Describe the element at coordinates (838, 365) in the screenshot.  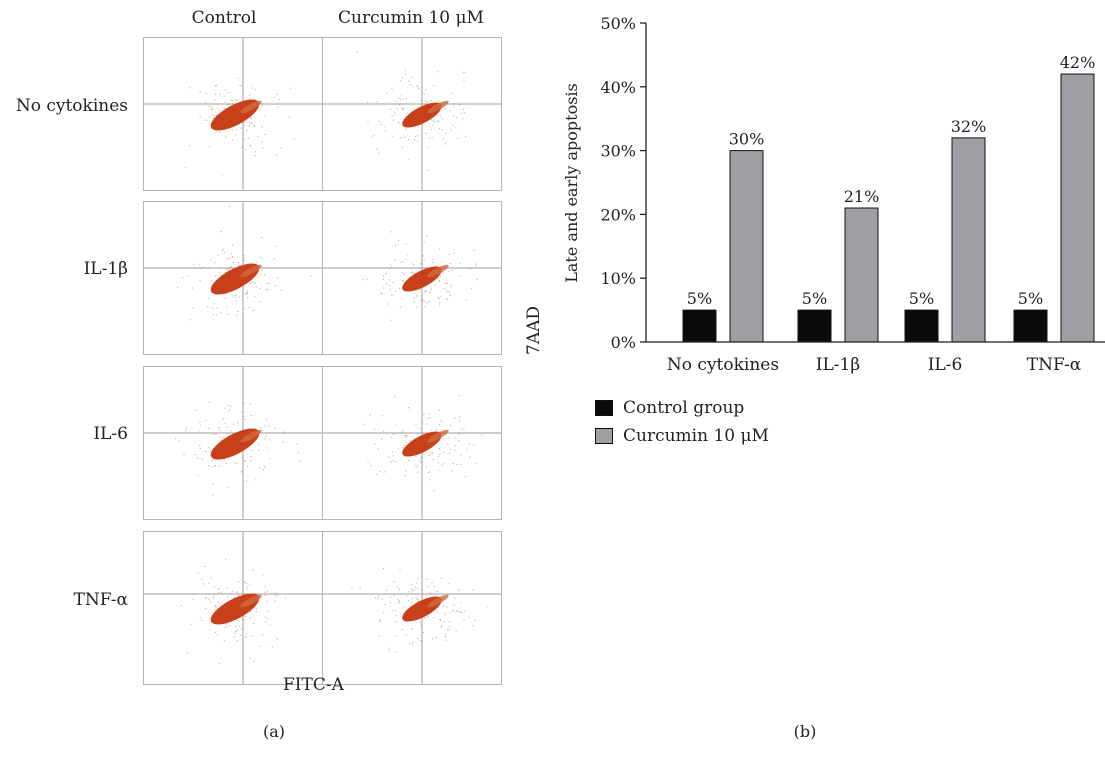
I see `x-tick-label: IL-1β` at that location.